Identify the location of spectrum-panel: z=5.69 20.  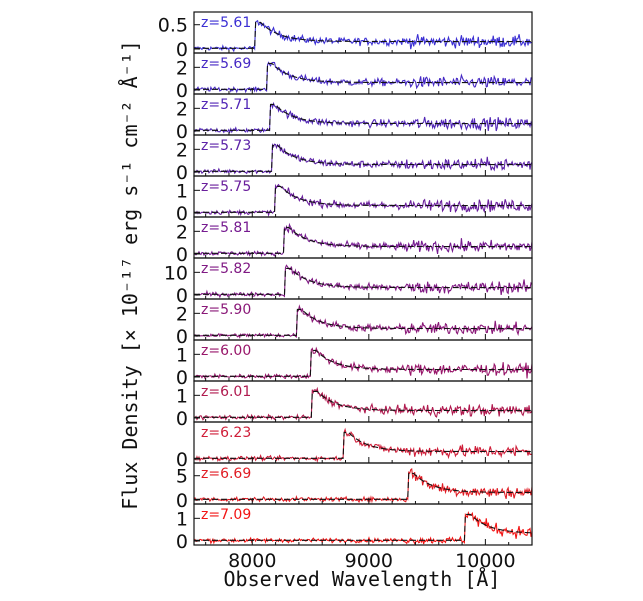
(354, 77).